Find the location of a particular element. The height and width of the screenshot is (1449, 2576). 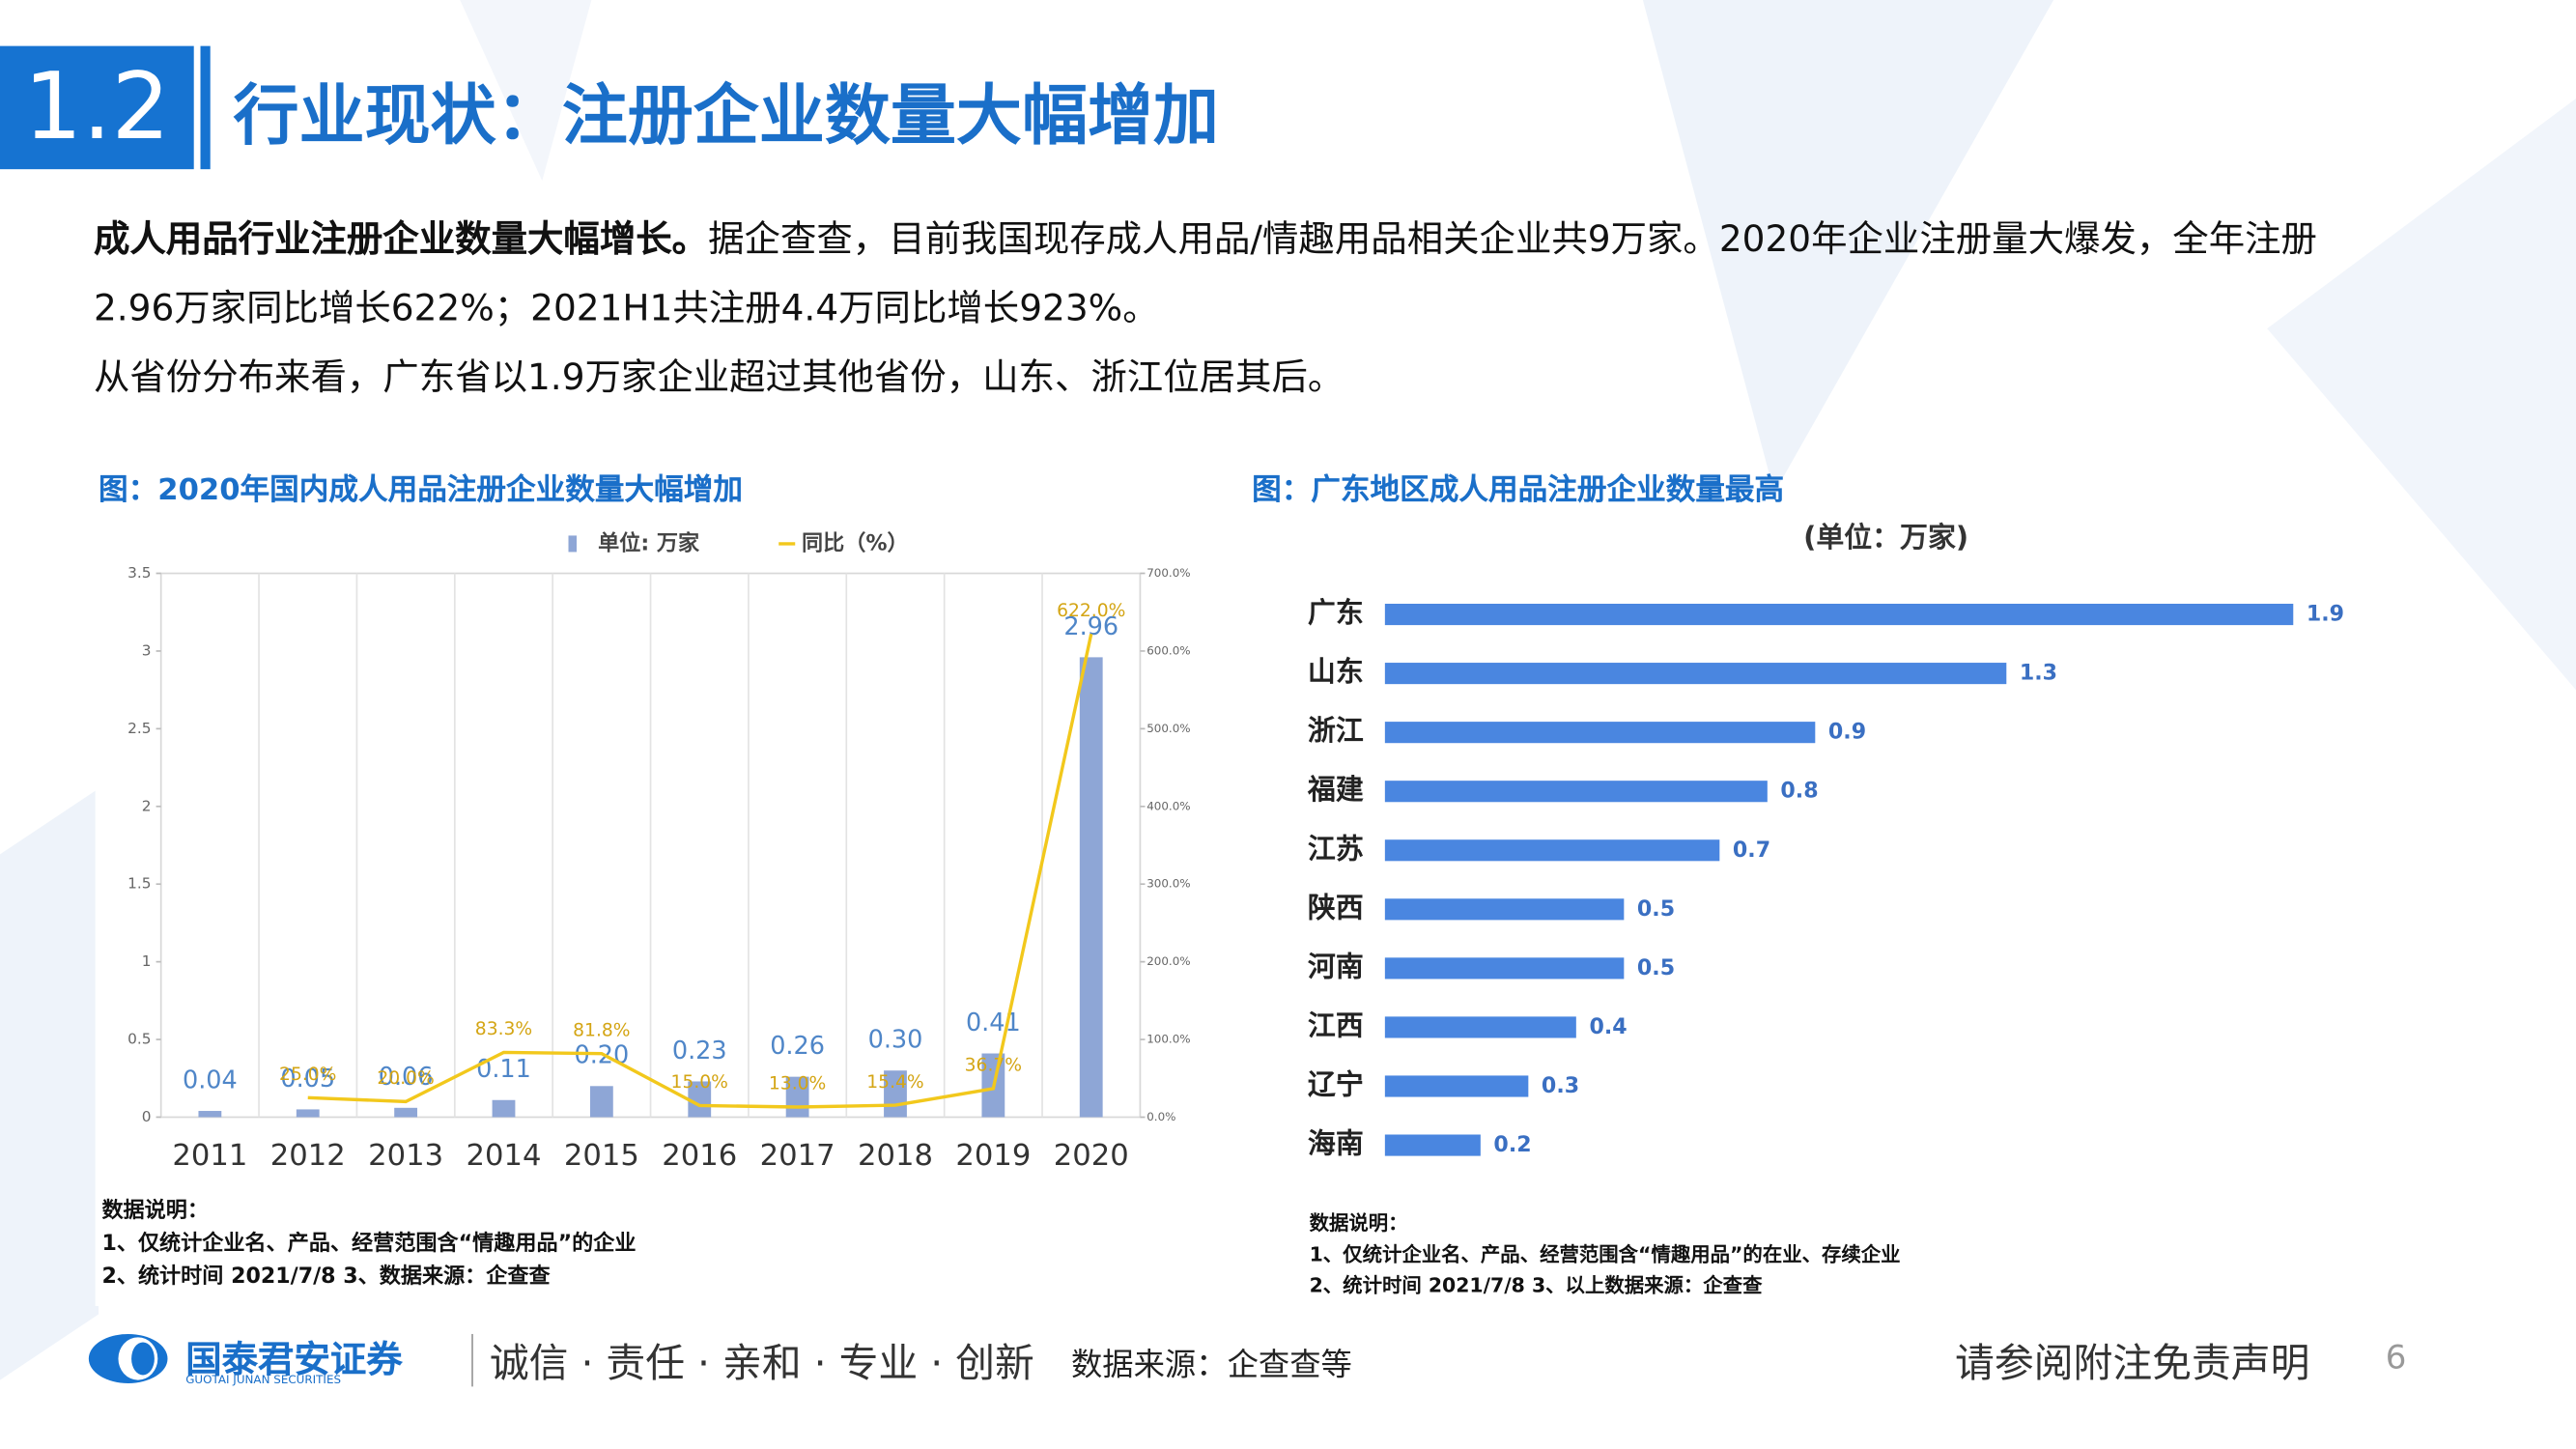

y-tick-label: 河南 is located at coordinates (1336, 966).